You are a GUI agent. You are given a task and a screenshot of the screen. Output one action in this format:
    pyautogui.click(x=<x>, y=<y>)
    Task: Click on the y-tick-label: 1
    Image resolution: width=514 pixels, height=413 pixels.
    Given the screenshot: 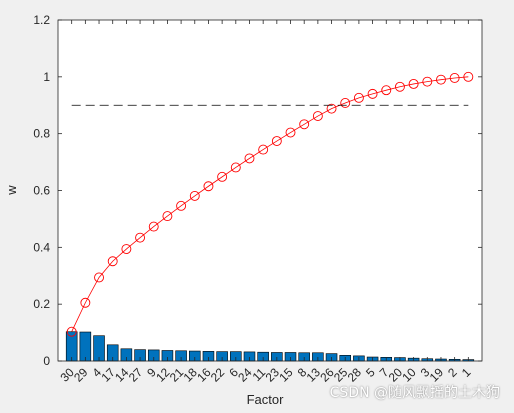 What is the action you would take?
    pyautogui.click(x=46, y=77)
    